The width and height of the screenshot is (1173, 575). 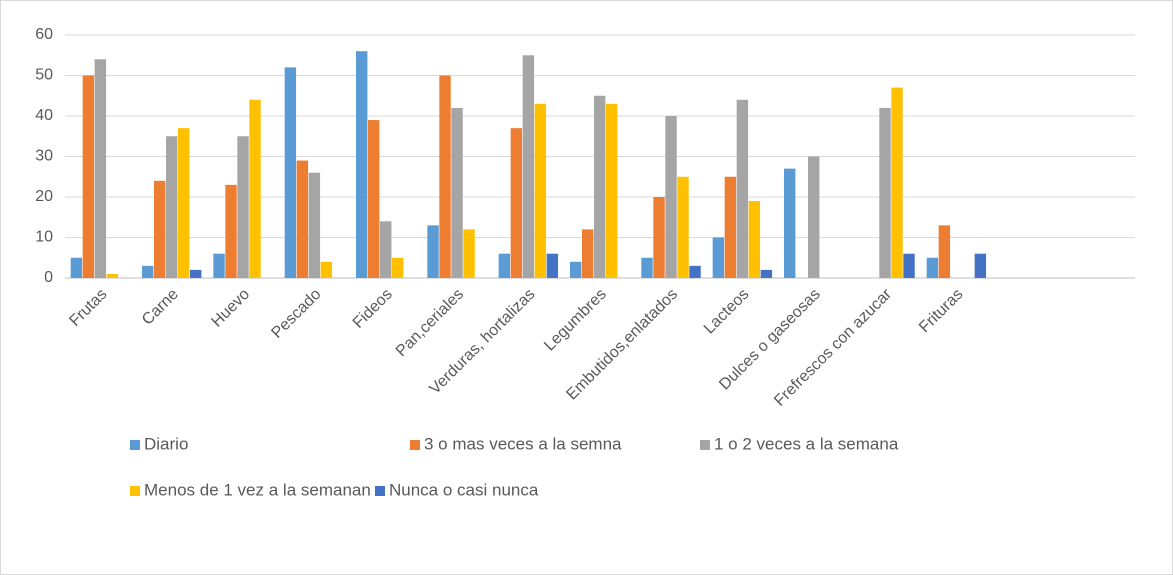 I want to click on legend-label: 3 o mas veces a la semna, so click(x=523, y=443).